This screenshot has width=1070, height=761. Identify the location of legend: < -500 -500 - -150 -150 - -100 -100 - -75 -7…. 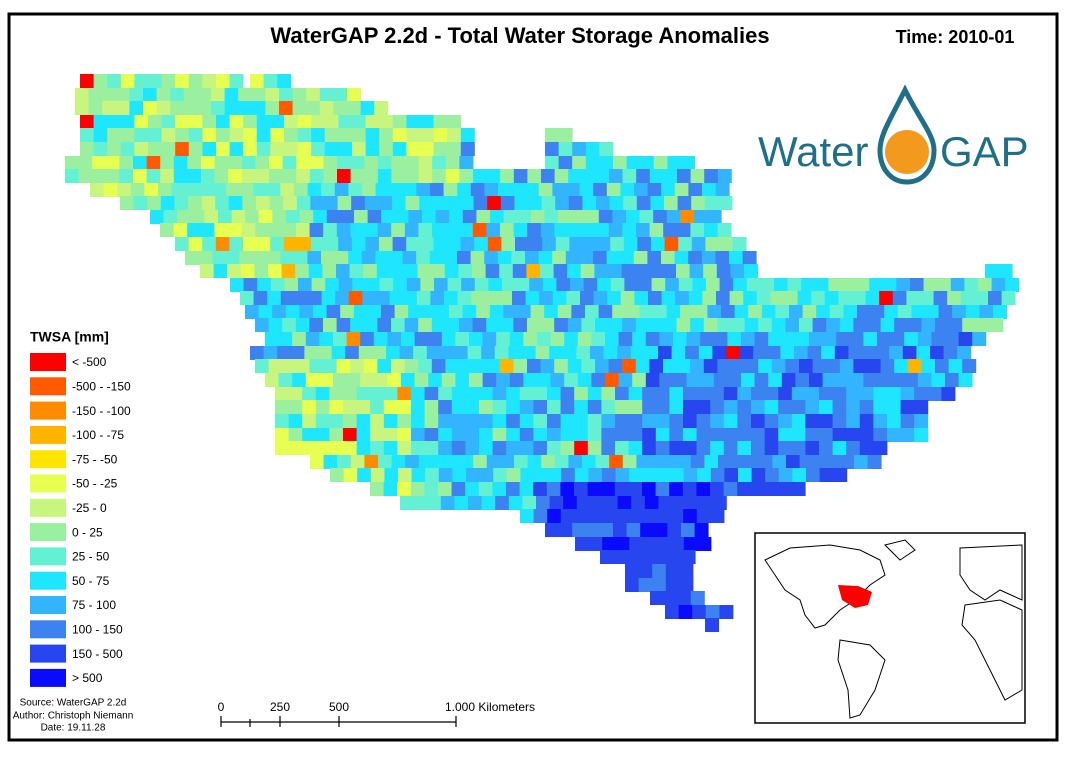
(80, 520).